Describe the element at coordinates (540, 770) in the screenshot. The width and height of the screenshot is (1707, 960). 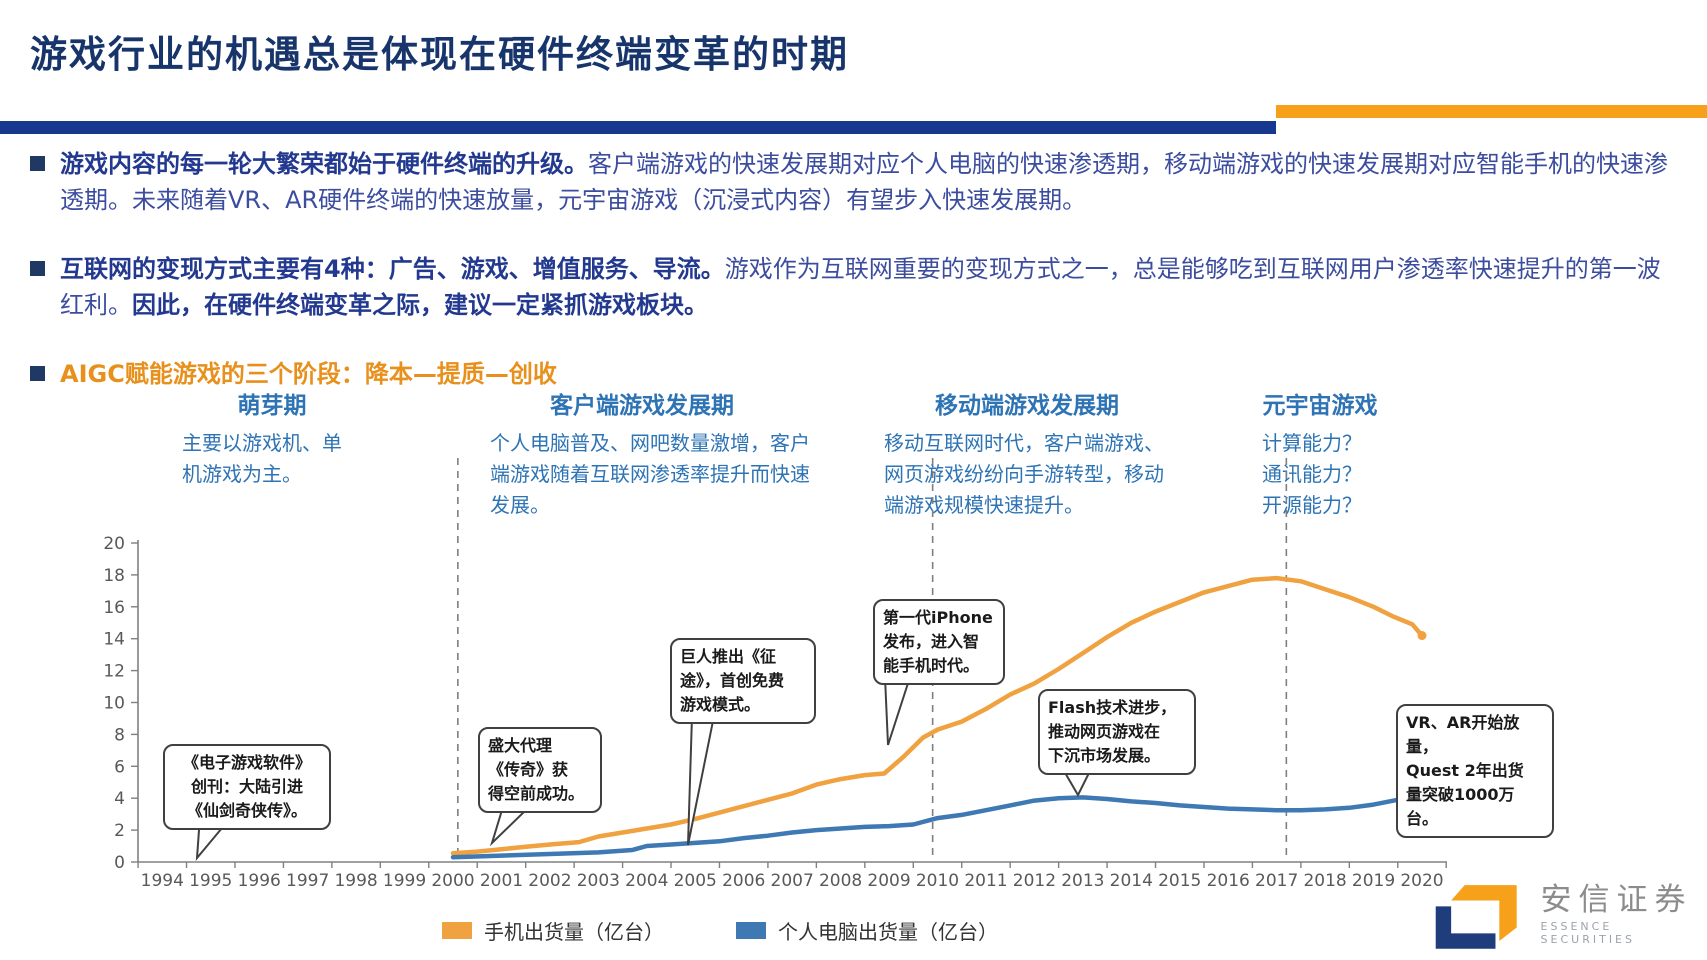
I see `callout-shengda-chuanqi: 盛大代理 《传奇》获 得空前成功。` at that location.